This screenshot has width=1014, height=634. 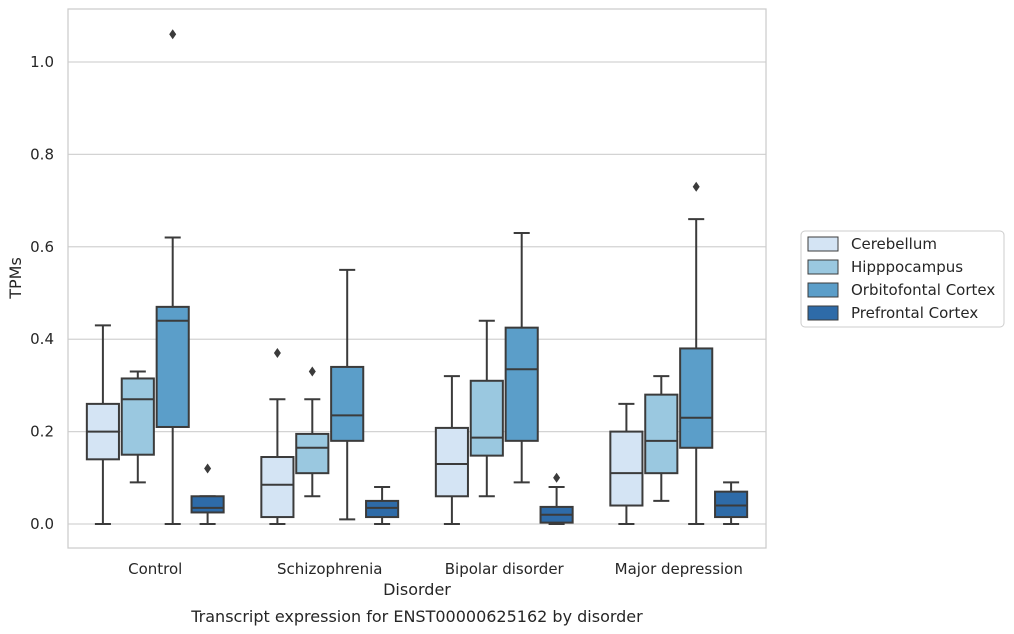 What do you see at coordinates (42, 247) in the screenshot?
I see `y-tick-label: 0.6` at bounding box center [42, 247].